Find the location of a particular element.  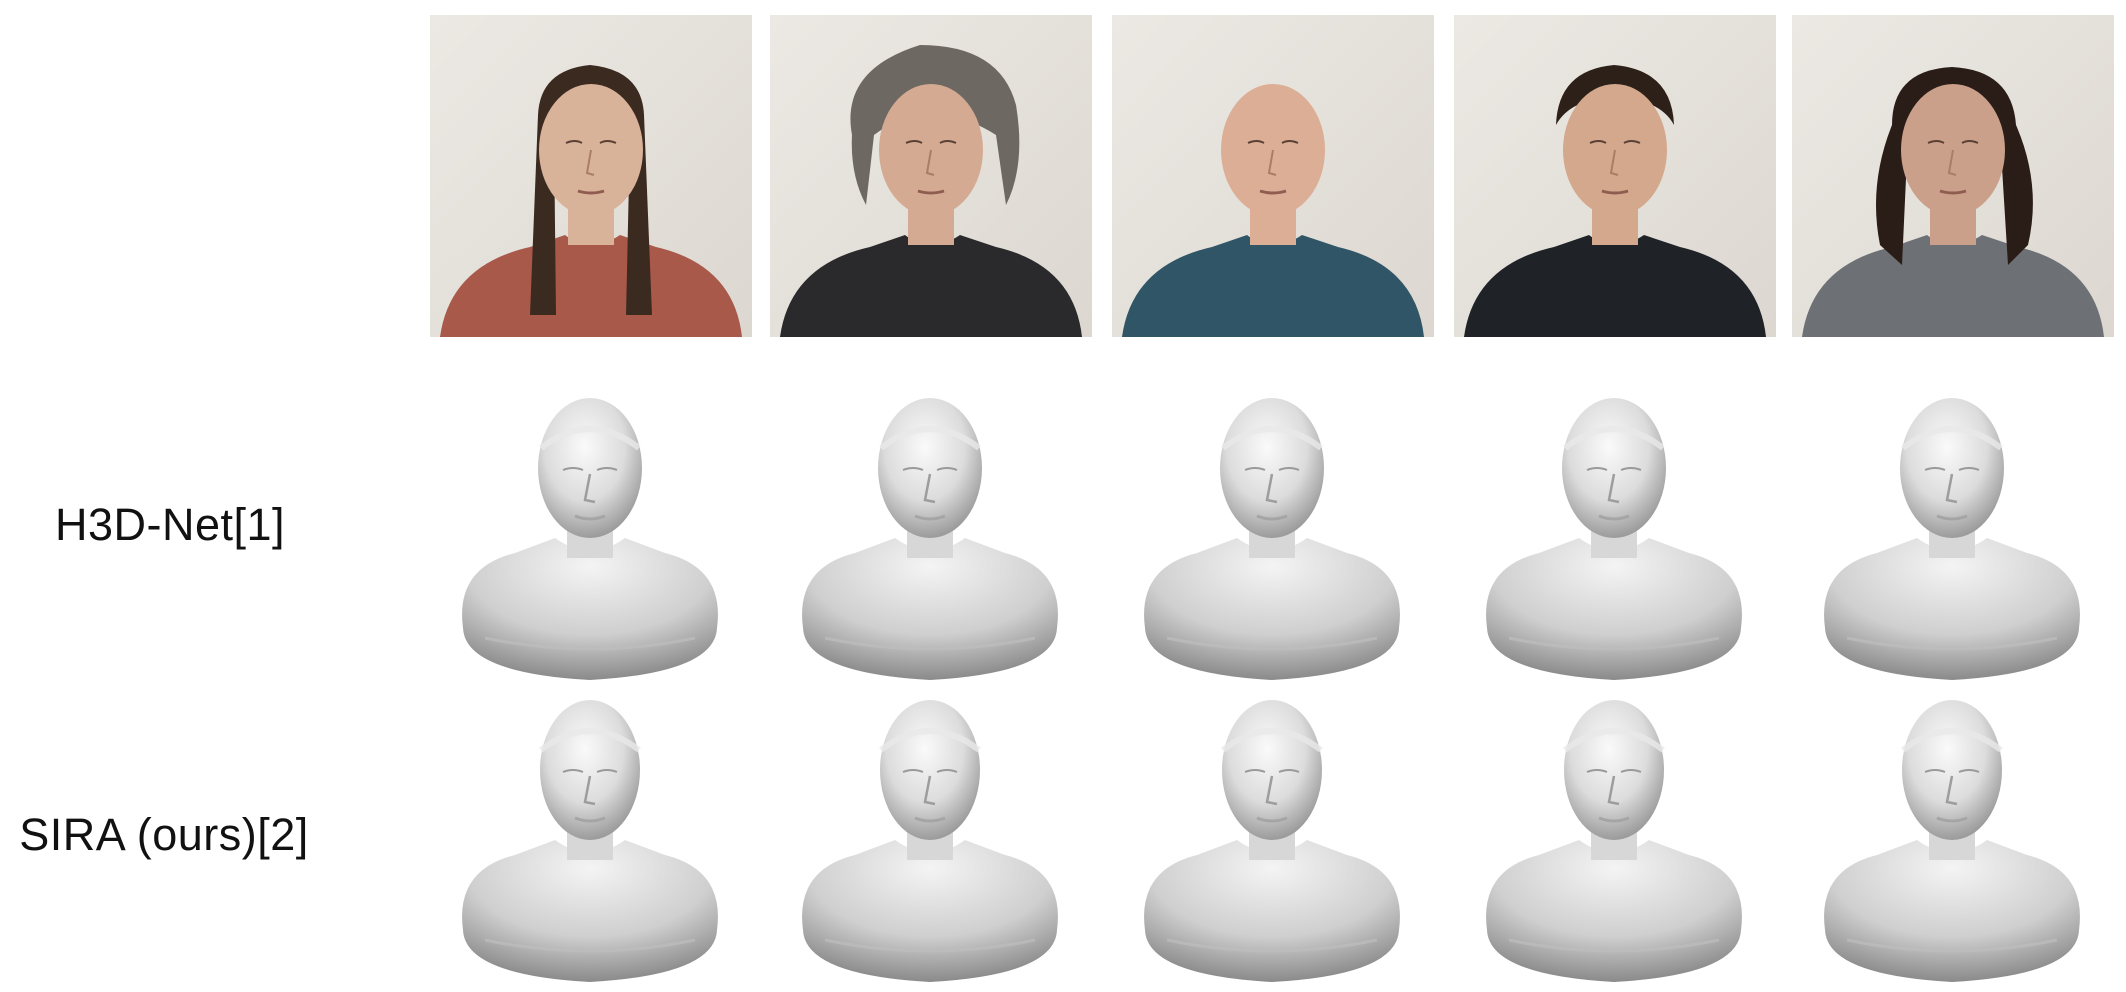

row-label-h3d-net: H3D-Net[1] is located at coordinates (170, 524).